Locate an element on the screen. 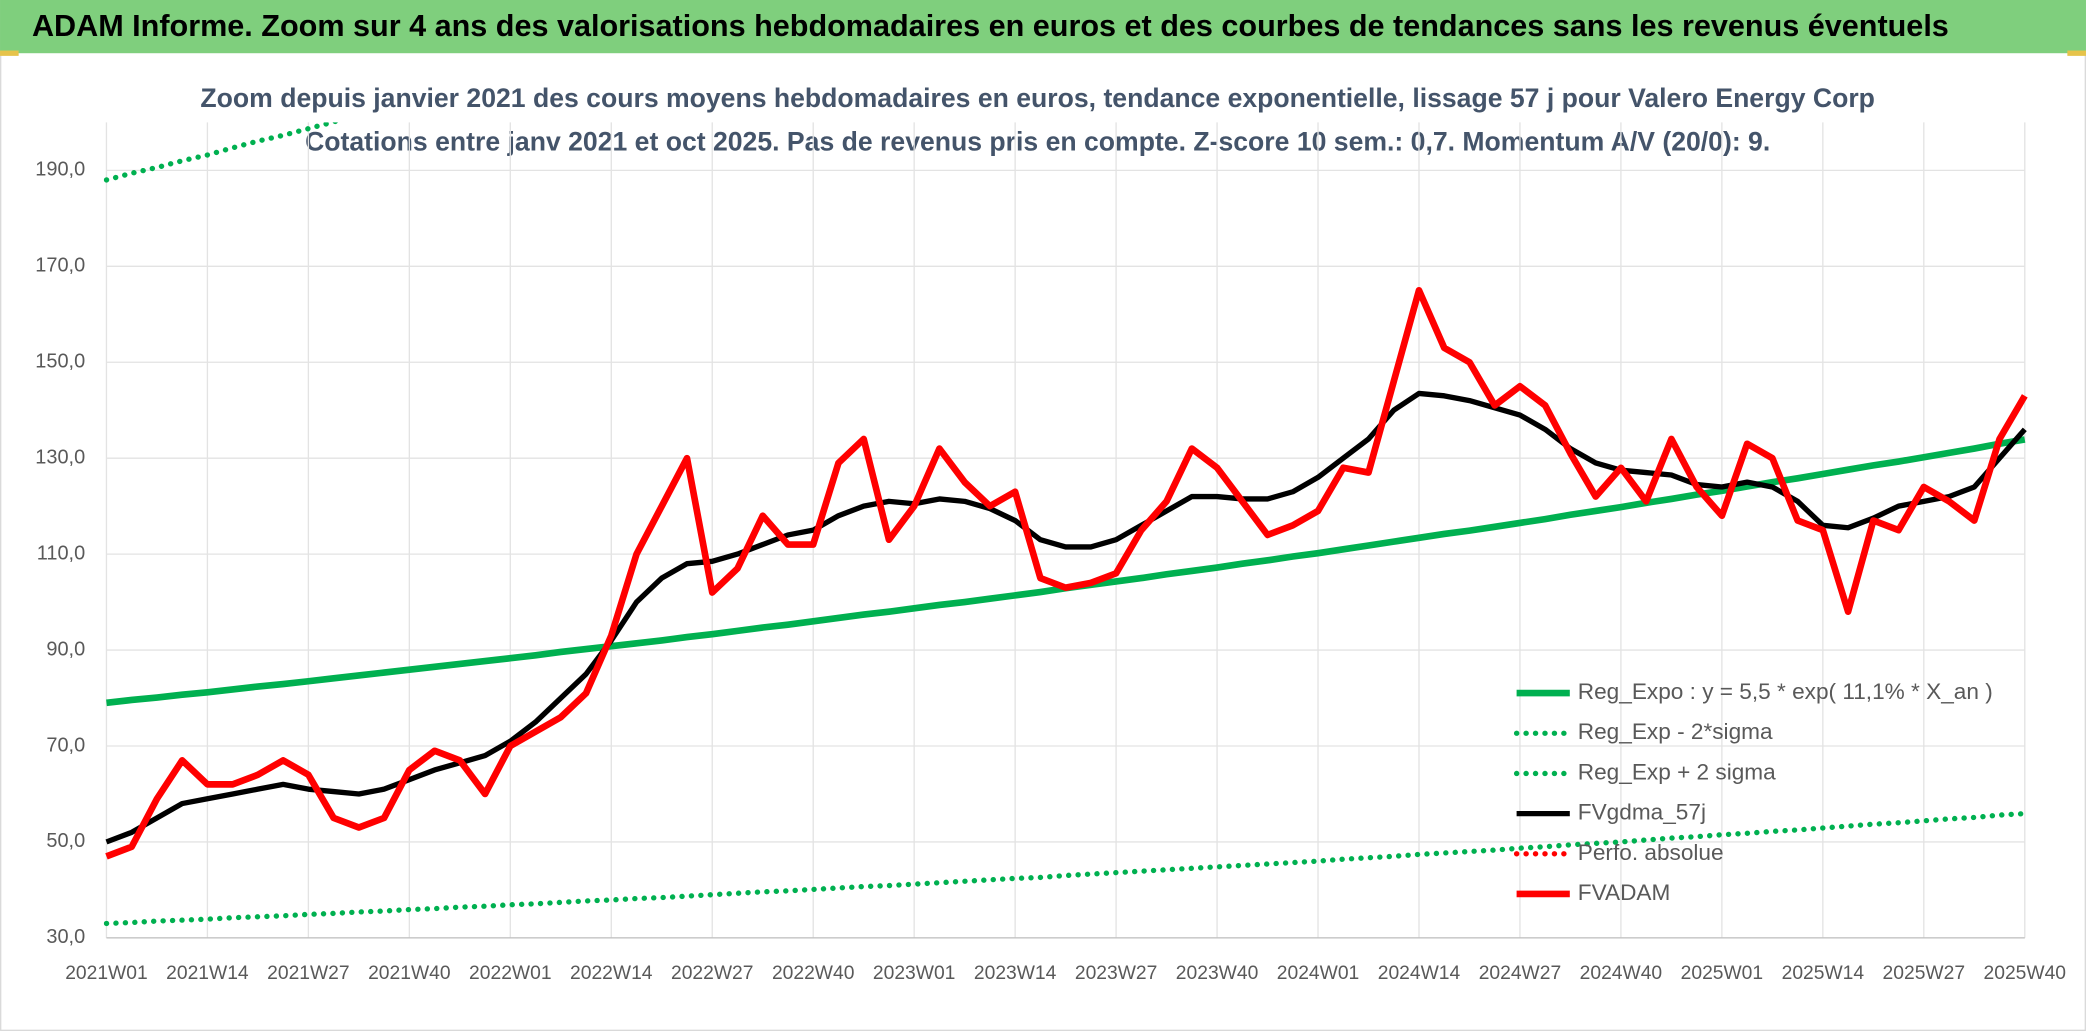 The height and width of the screenshot is (1031, 2086). x-tick-label: 2024W40 is located at coordinates (1621, 973).